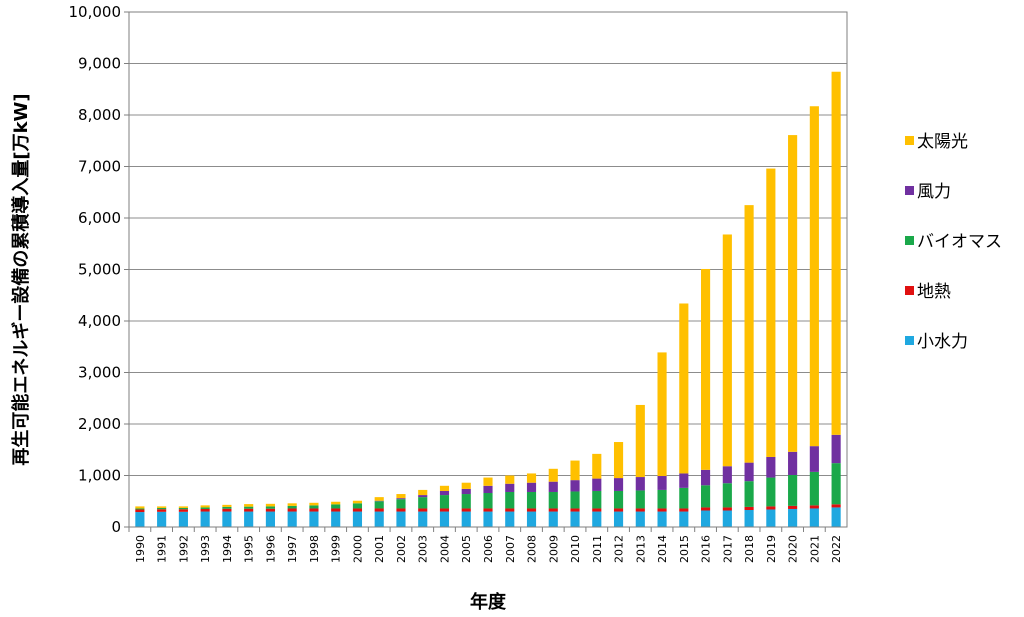  Describe the element at coordinates (444, 519) in the screenshot. I see `bar-segment-小水力-2004` at that location.